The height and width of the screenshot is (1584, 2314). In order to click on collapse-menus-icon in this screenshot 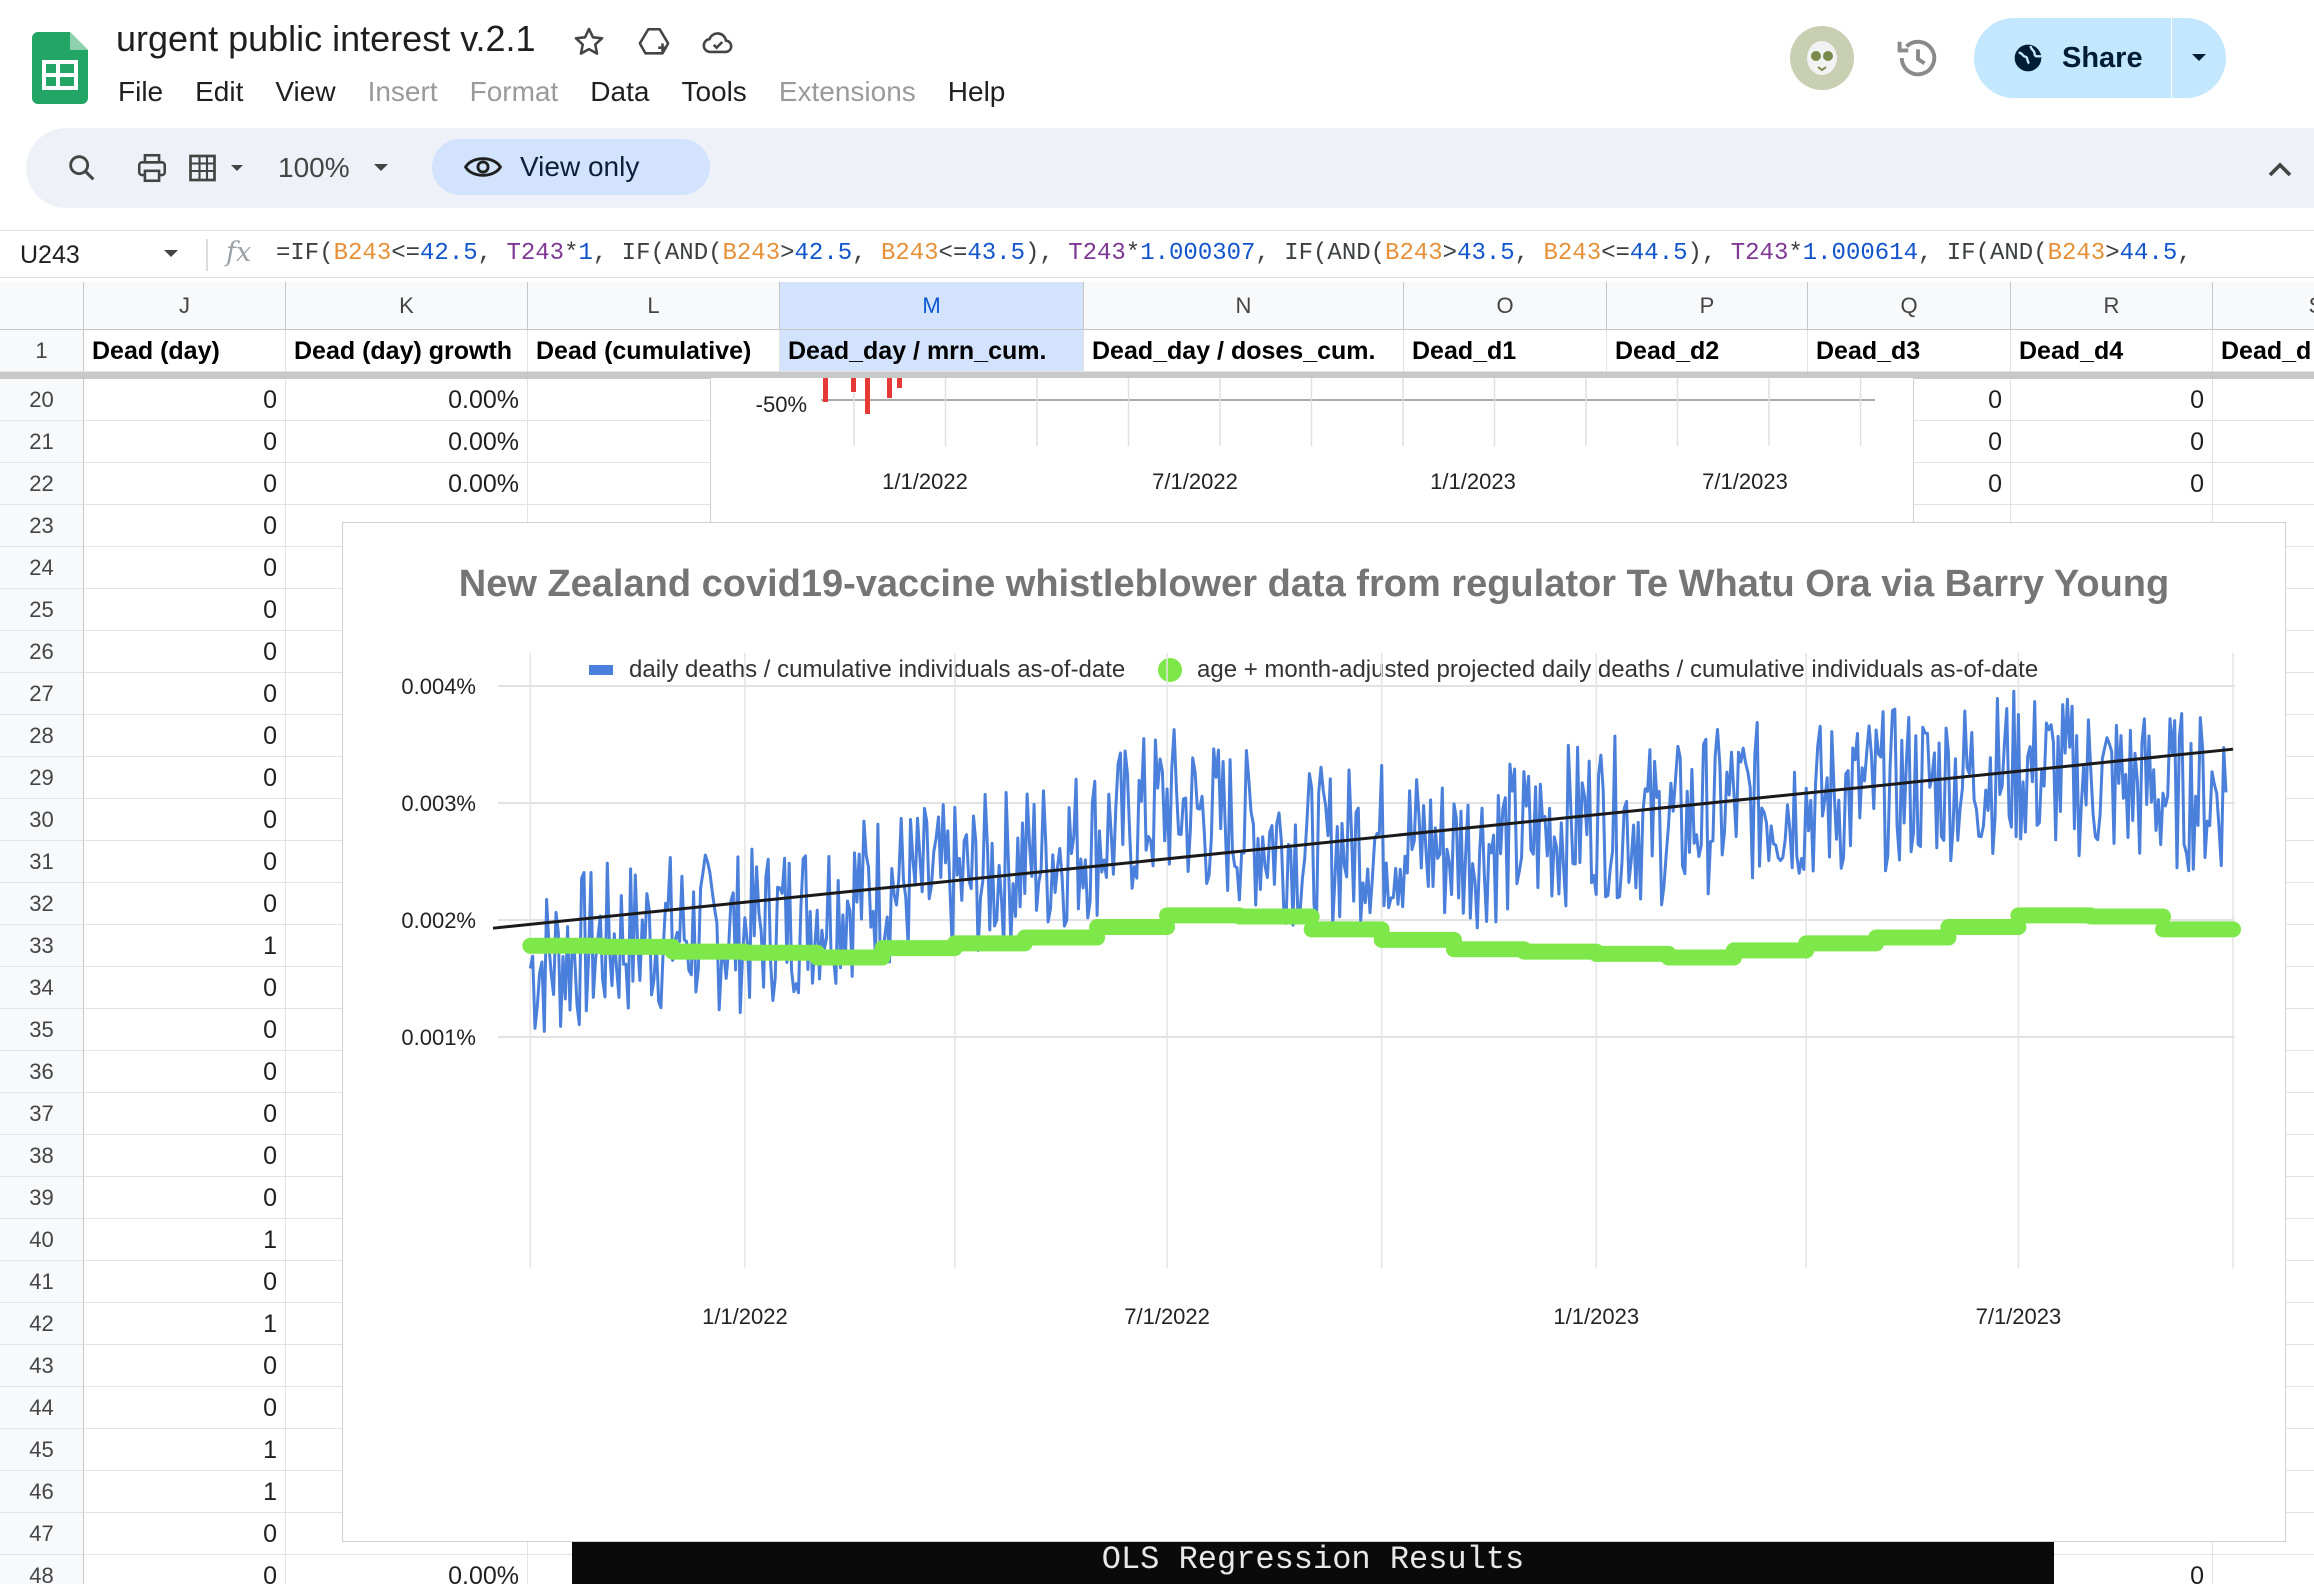, I will do `click(2280, 170)`.